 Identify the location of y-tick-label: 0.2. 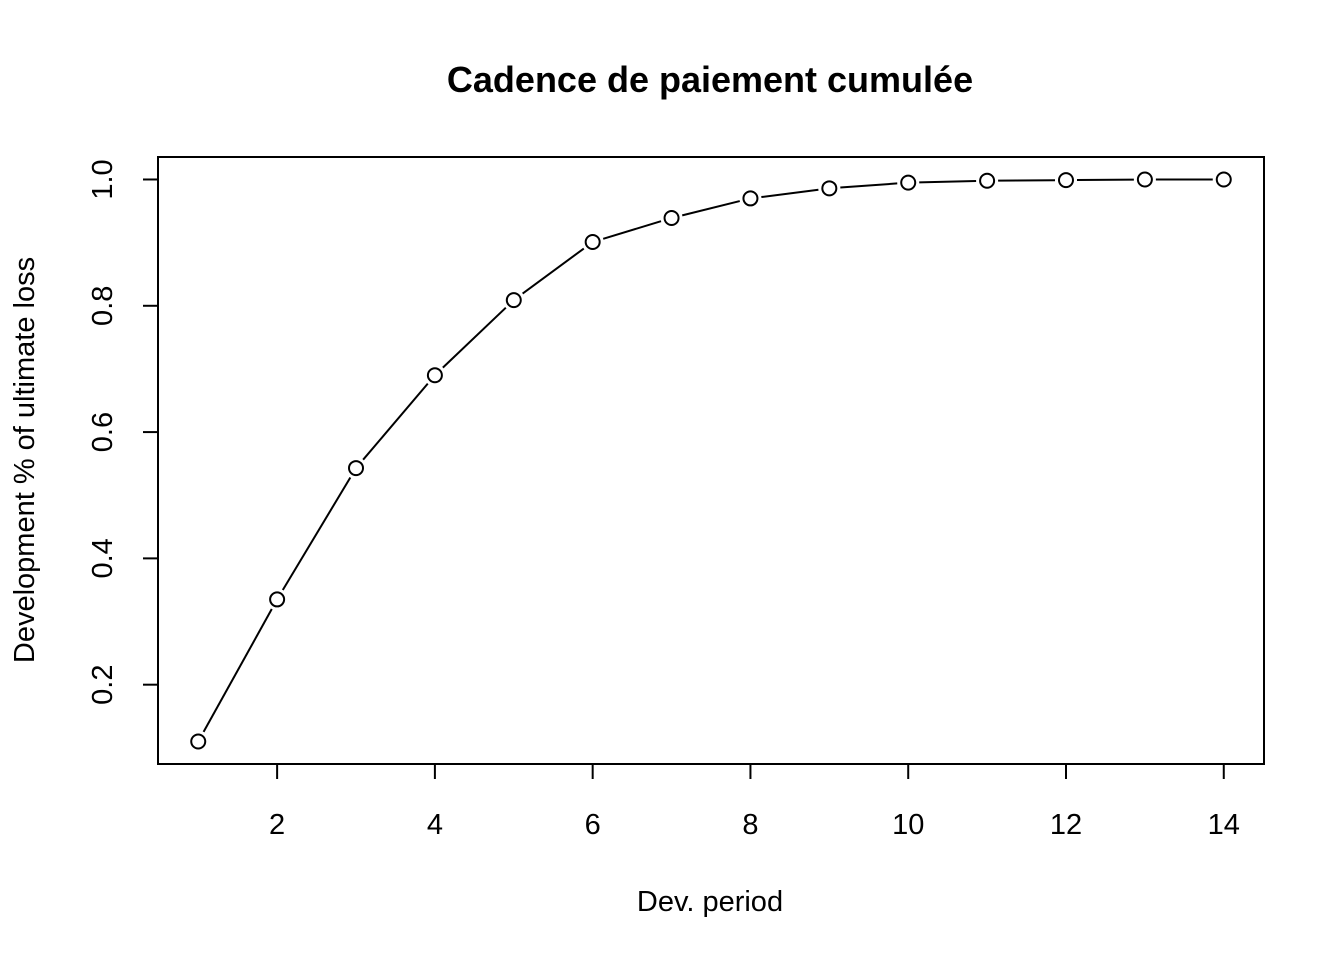
(103, 685).